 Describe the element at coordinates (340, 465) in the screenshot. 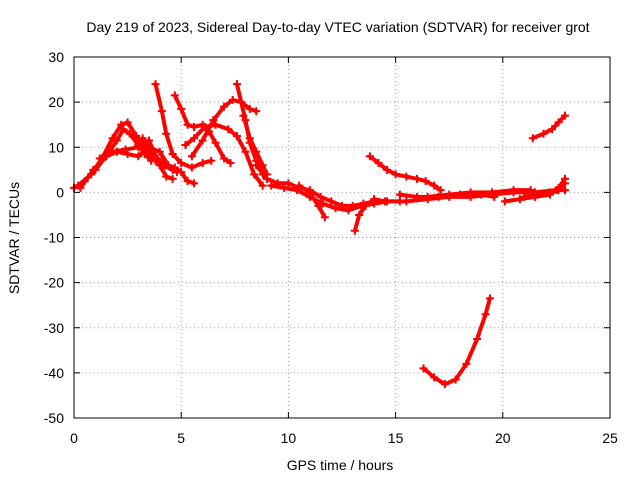

I see `x-axis-label: GPS time / hours` at that location.